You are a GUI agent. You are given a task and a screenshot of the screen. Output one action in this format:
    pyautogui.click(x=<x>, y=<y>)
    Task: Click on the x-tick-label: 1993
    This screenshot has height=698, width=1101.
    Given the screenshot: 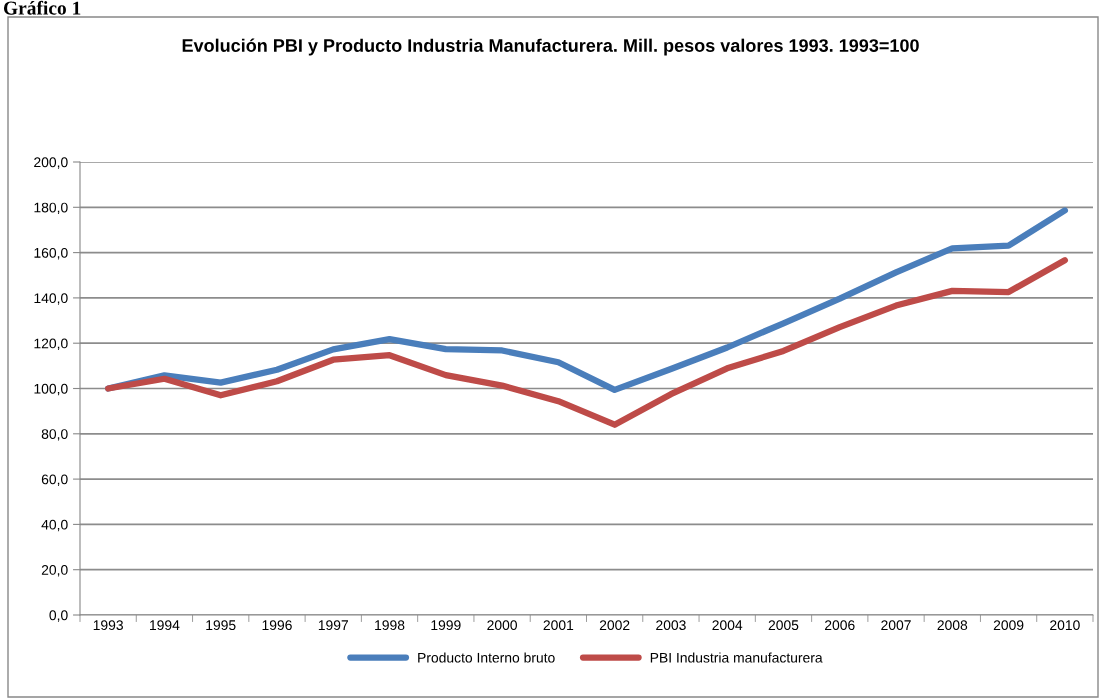 What is the action you would take?
    pyautogui.click(x=108, y=625)
    